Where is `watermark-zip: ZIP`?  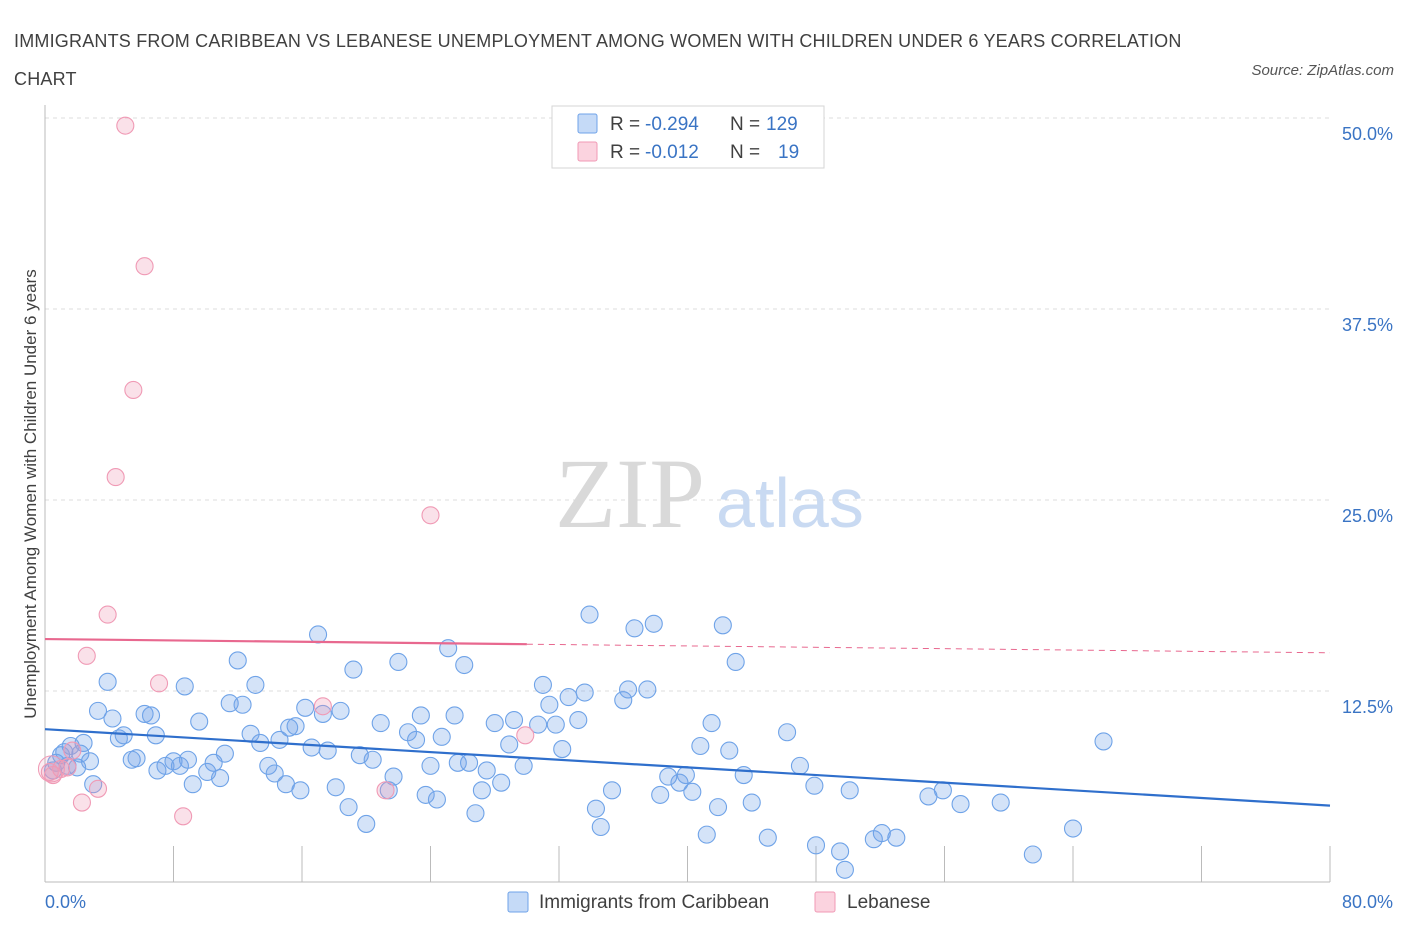 watermark-zip: ZIP is located at coordinates (630, 493).